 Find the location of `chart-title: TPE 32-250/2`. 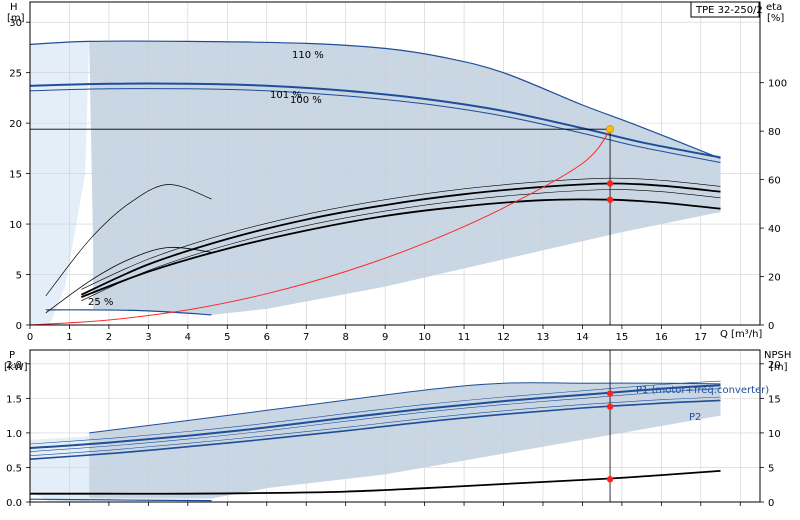

chart-title: TPE 32-250/2 is located at coordinates (729, 10).